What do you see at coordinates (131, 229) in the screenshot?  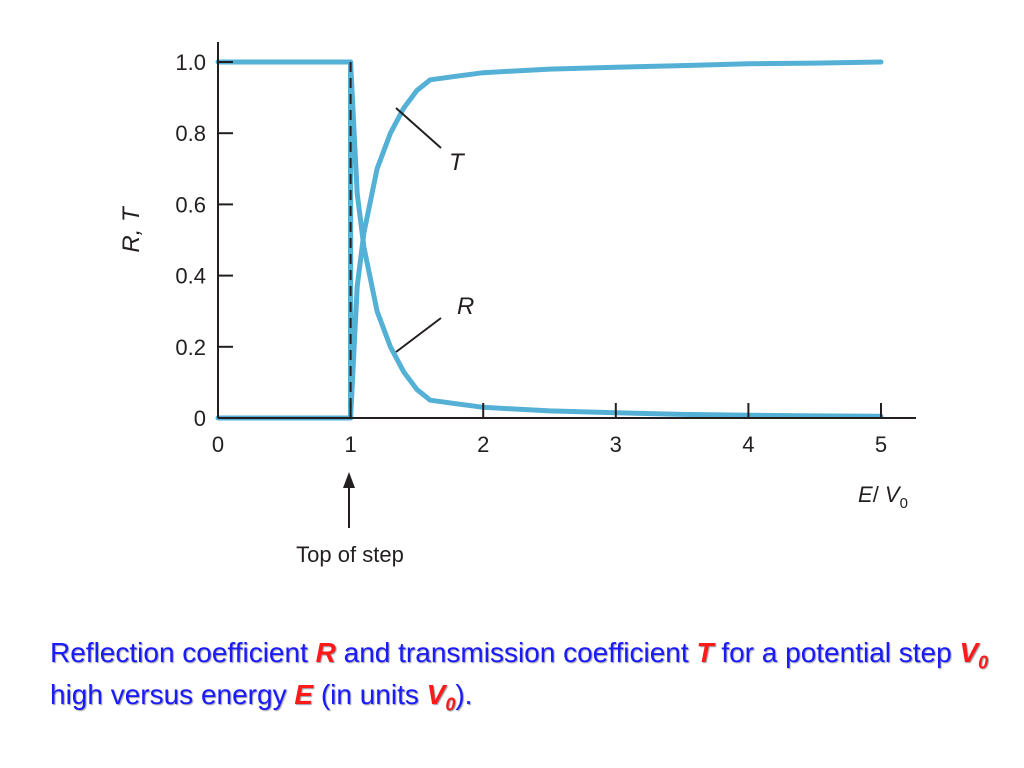 I see `y-axis-label: R, T` at bounding box center [131, 229].